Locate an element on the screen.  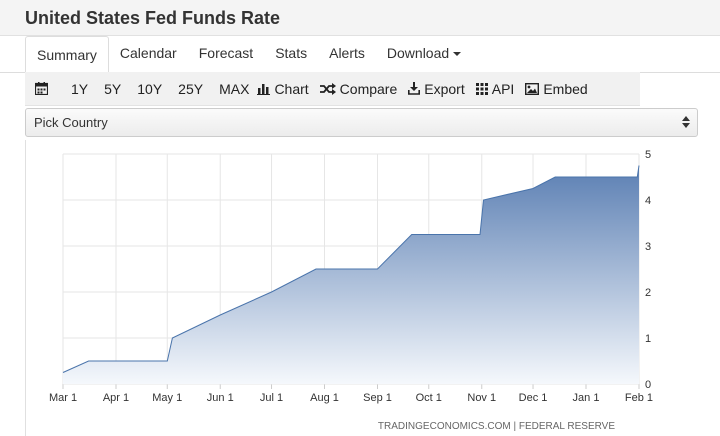
download-icon is located at coordinates (414, 88).